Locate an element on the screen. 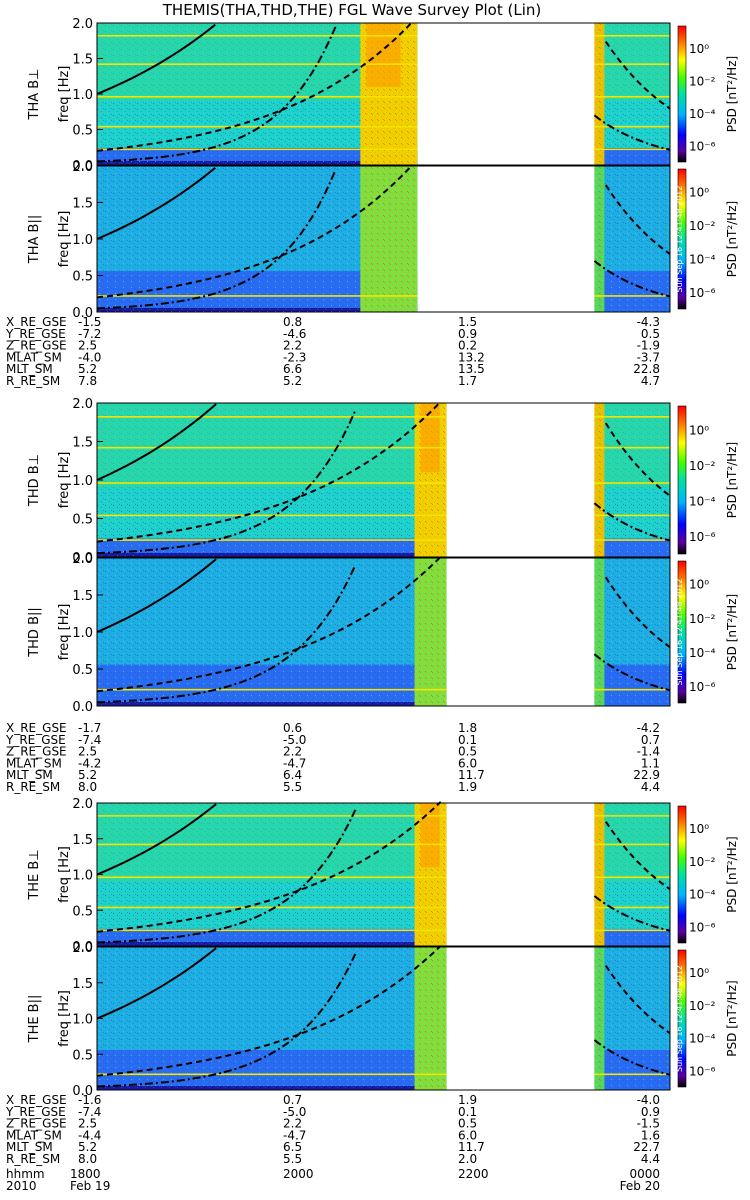 This screenshot has height=1200, width=750. high-power-core is located at coordinates (383, 55).